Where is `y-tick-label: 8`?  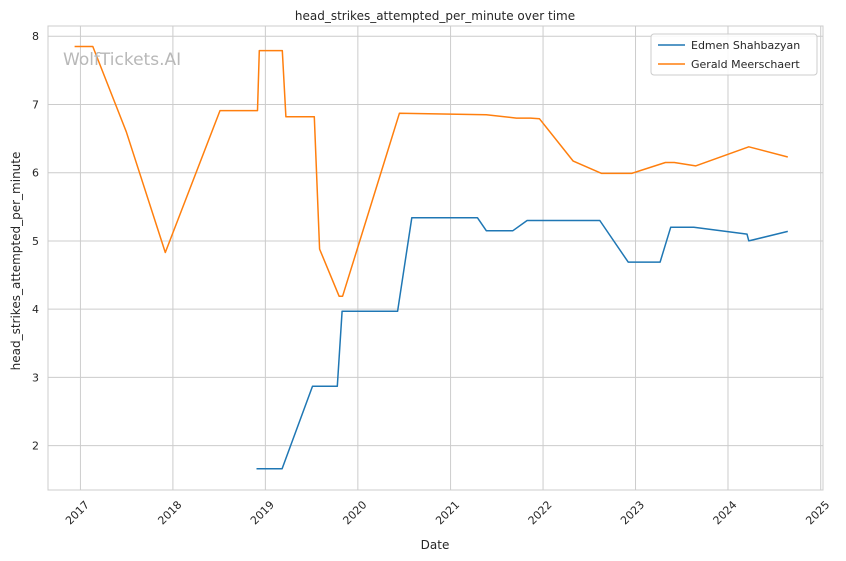
y-tick-label: 8 is located at coordinates (35, 36).